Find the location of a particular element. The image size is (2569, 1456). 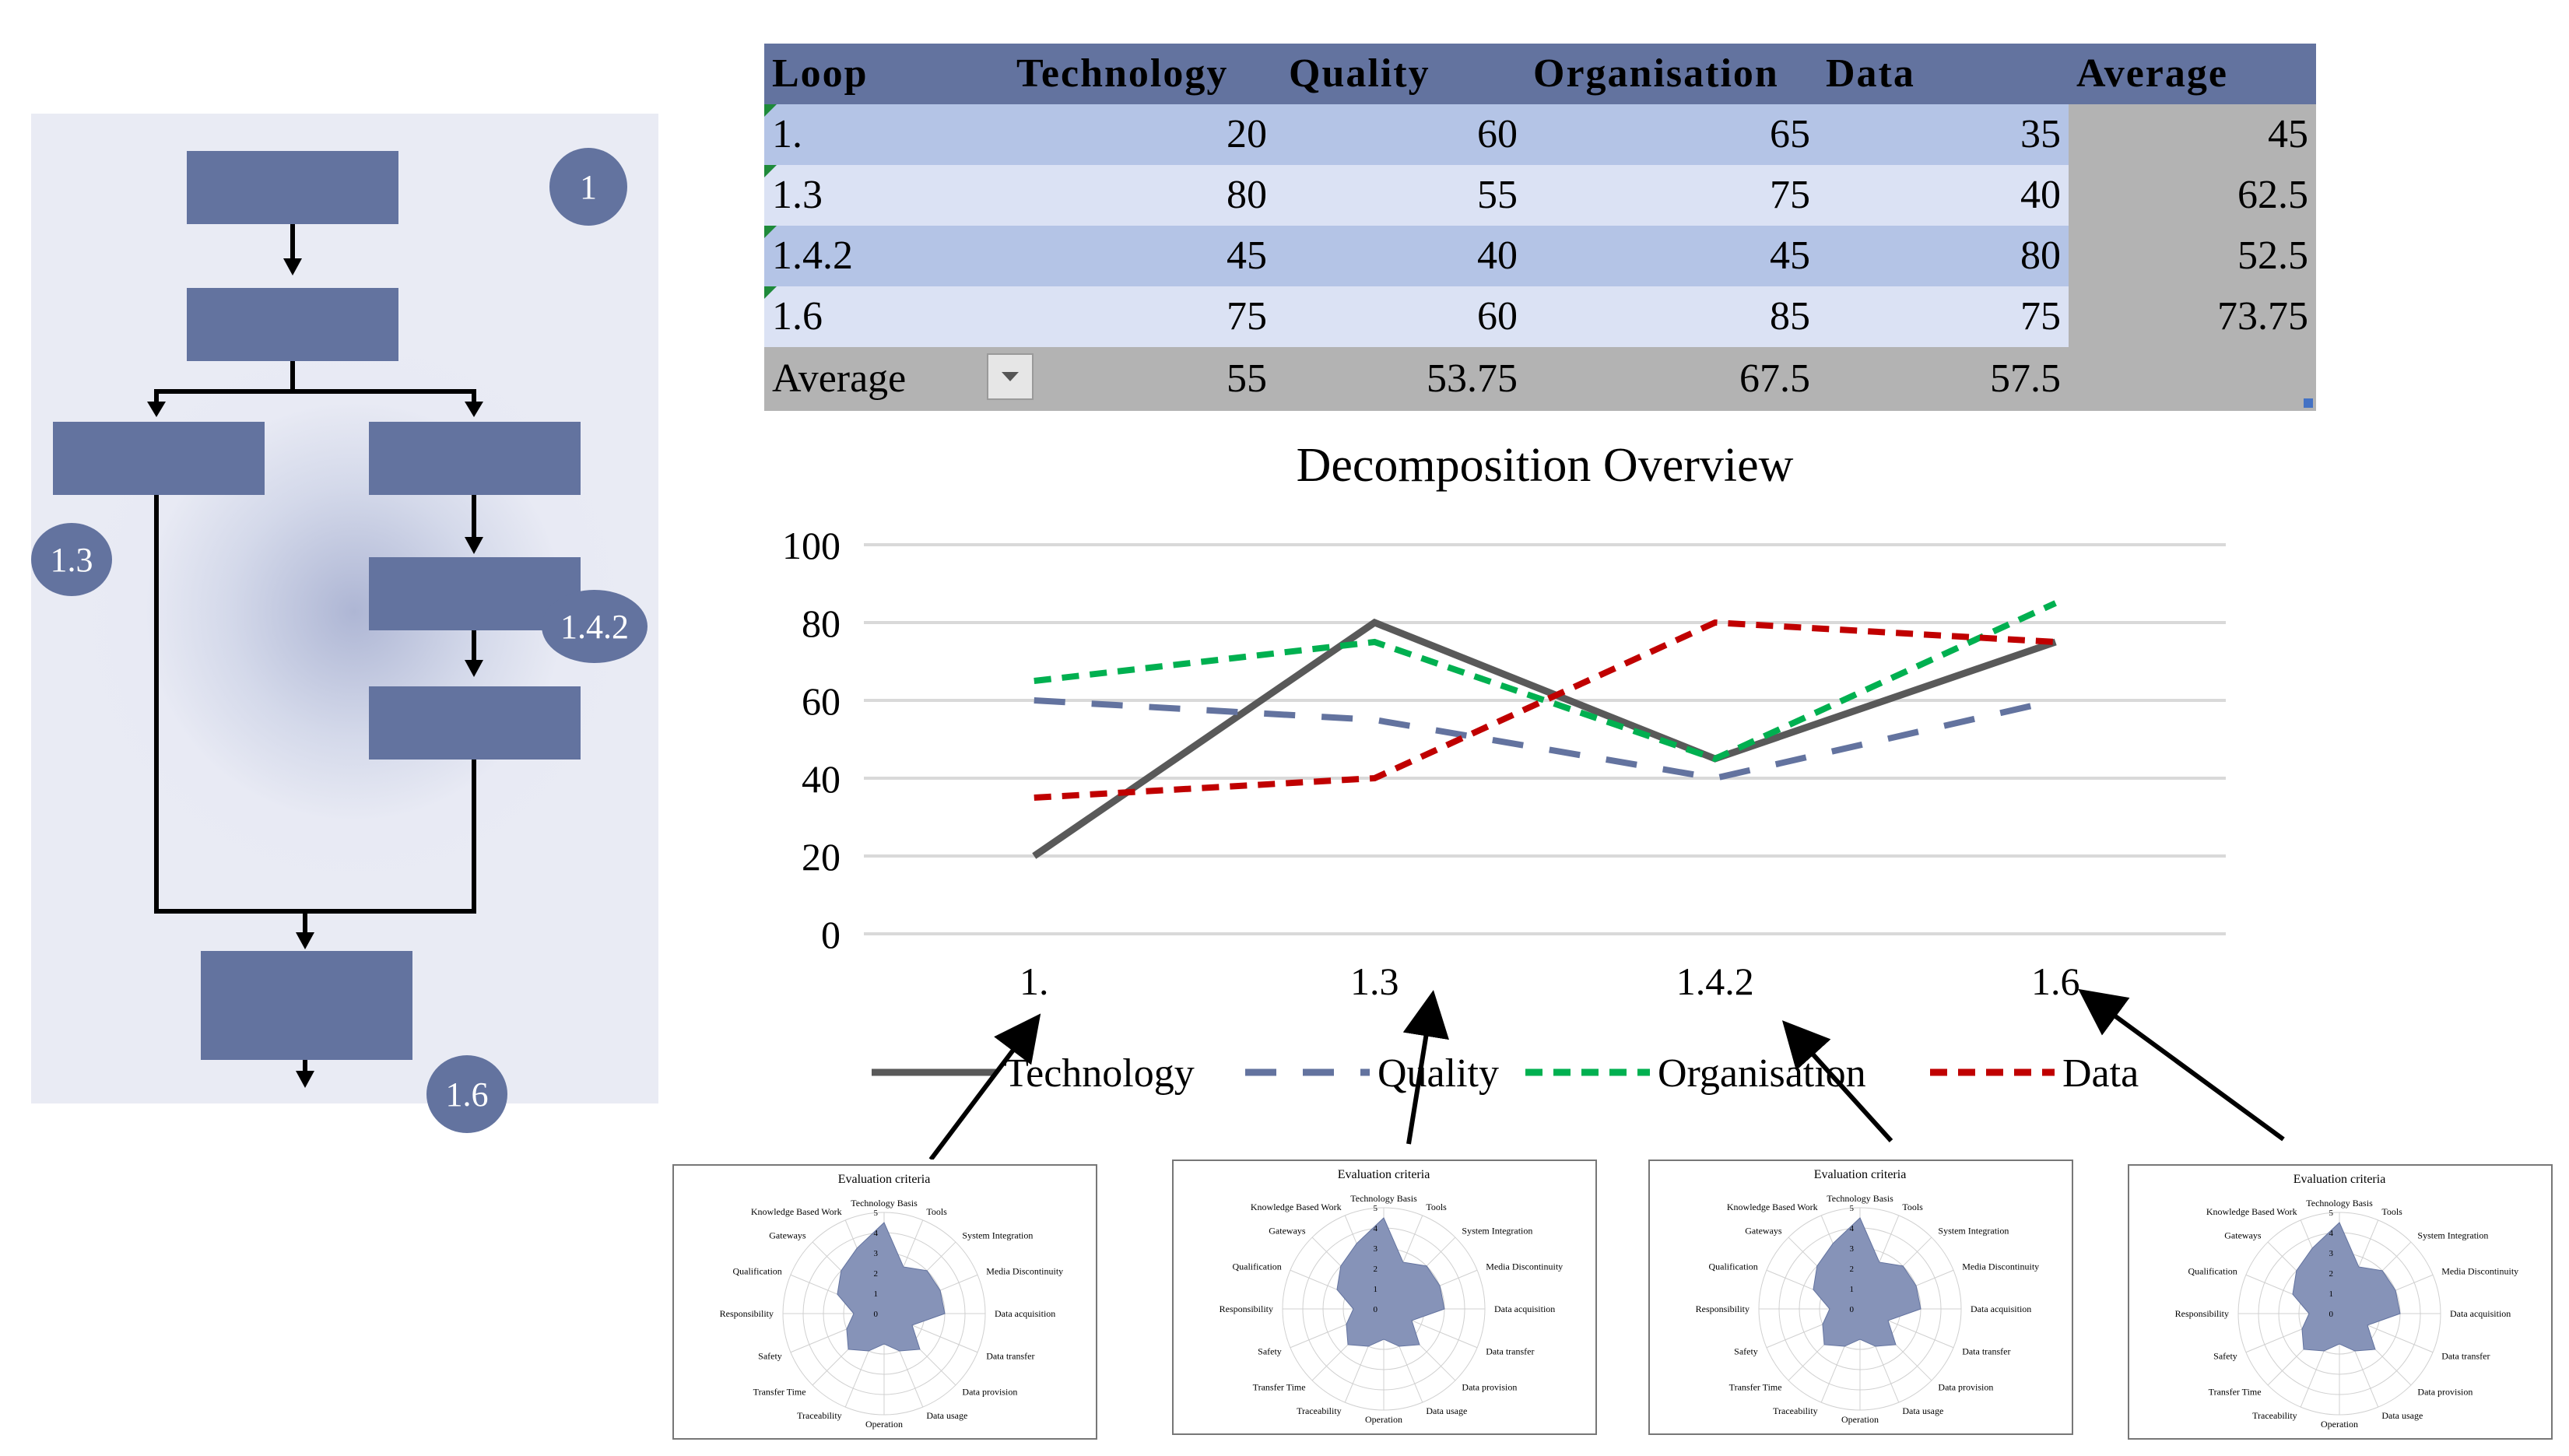

flow-box-8-body is located at coordinates (307, 1024).